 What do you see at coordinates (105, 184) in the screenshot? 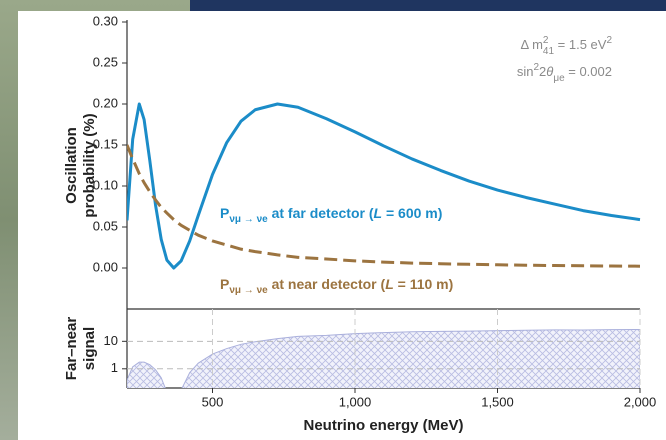
I see `y-tick-label: 0.10` at bounding box center [105, 184].